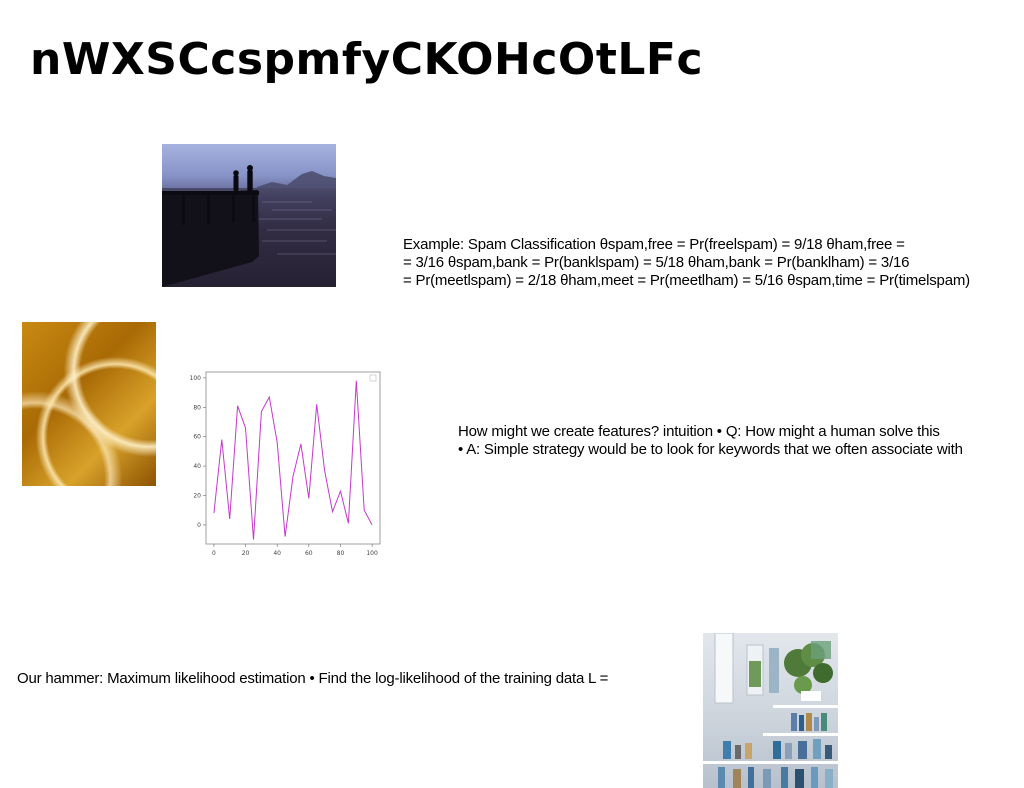 This screenshot has width=1024, height=788. I want to click on x-tick-label: 40, so click(277, 553).